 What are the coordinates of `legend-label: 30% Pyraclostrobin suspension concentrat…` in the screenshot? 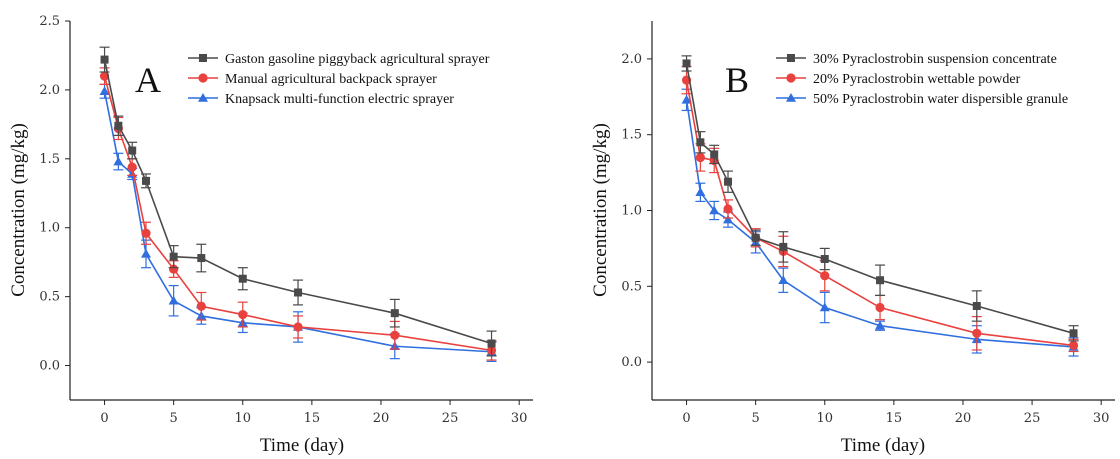 It's located at (935, 59).